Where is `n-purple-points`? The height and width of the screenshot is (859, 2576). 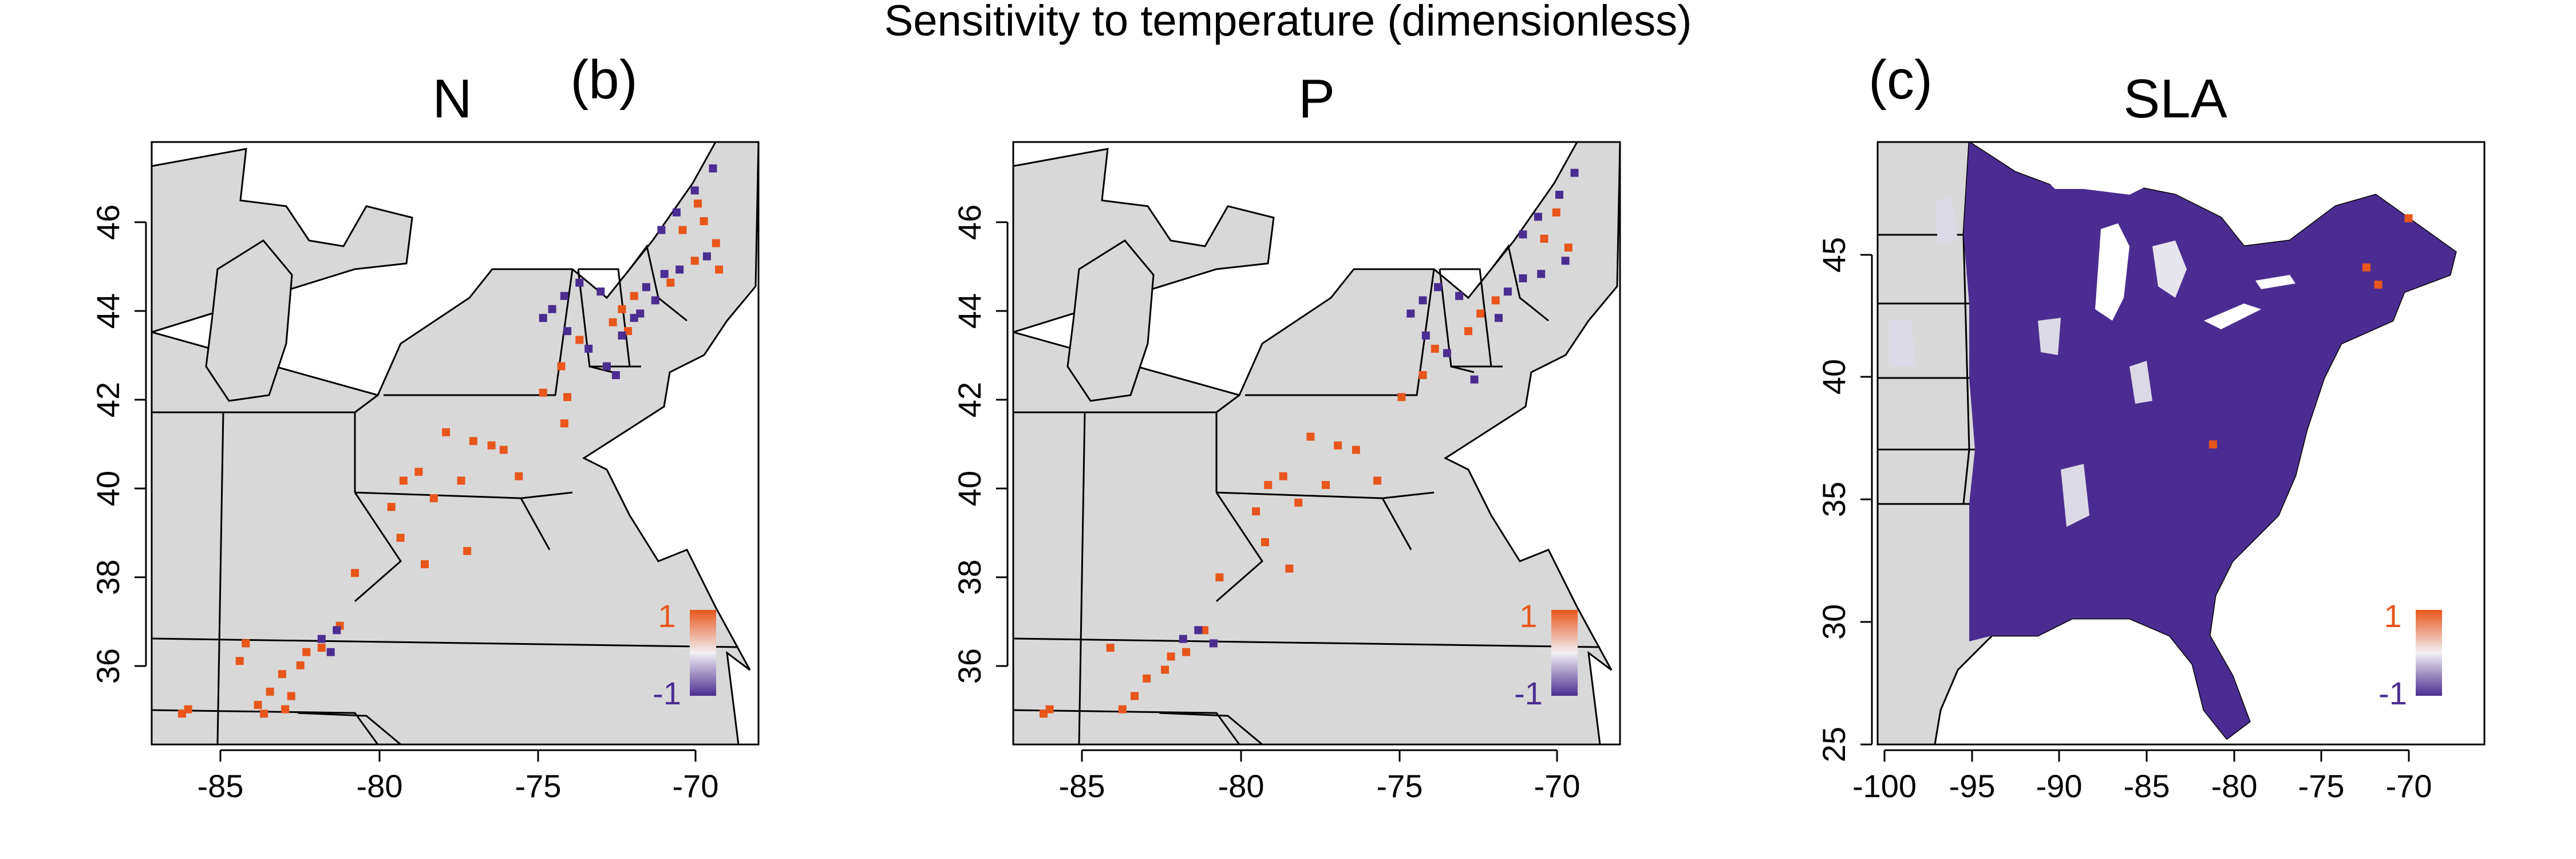 n-purple-points is located at coordinates (517, 410).